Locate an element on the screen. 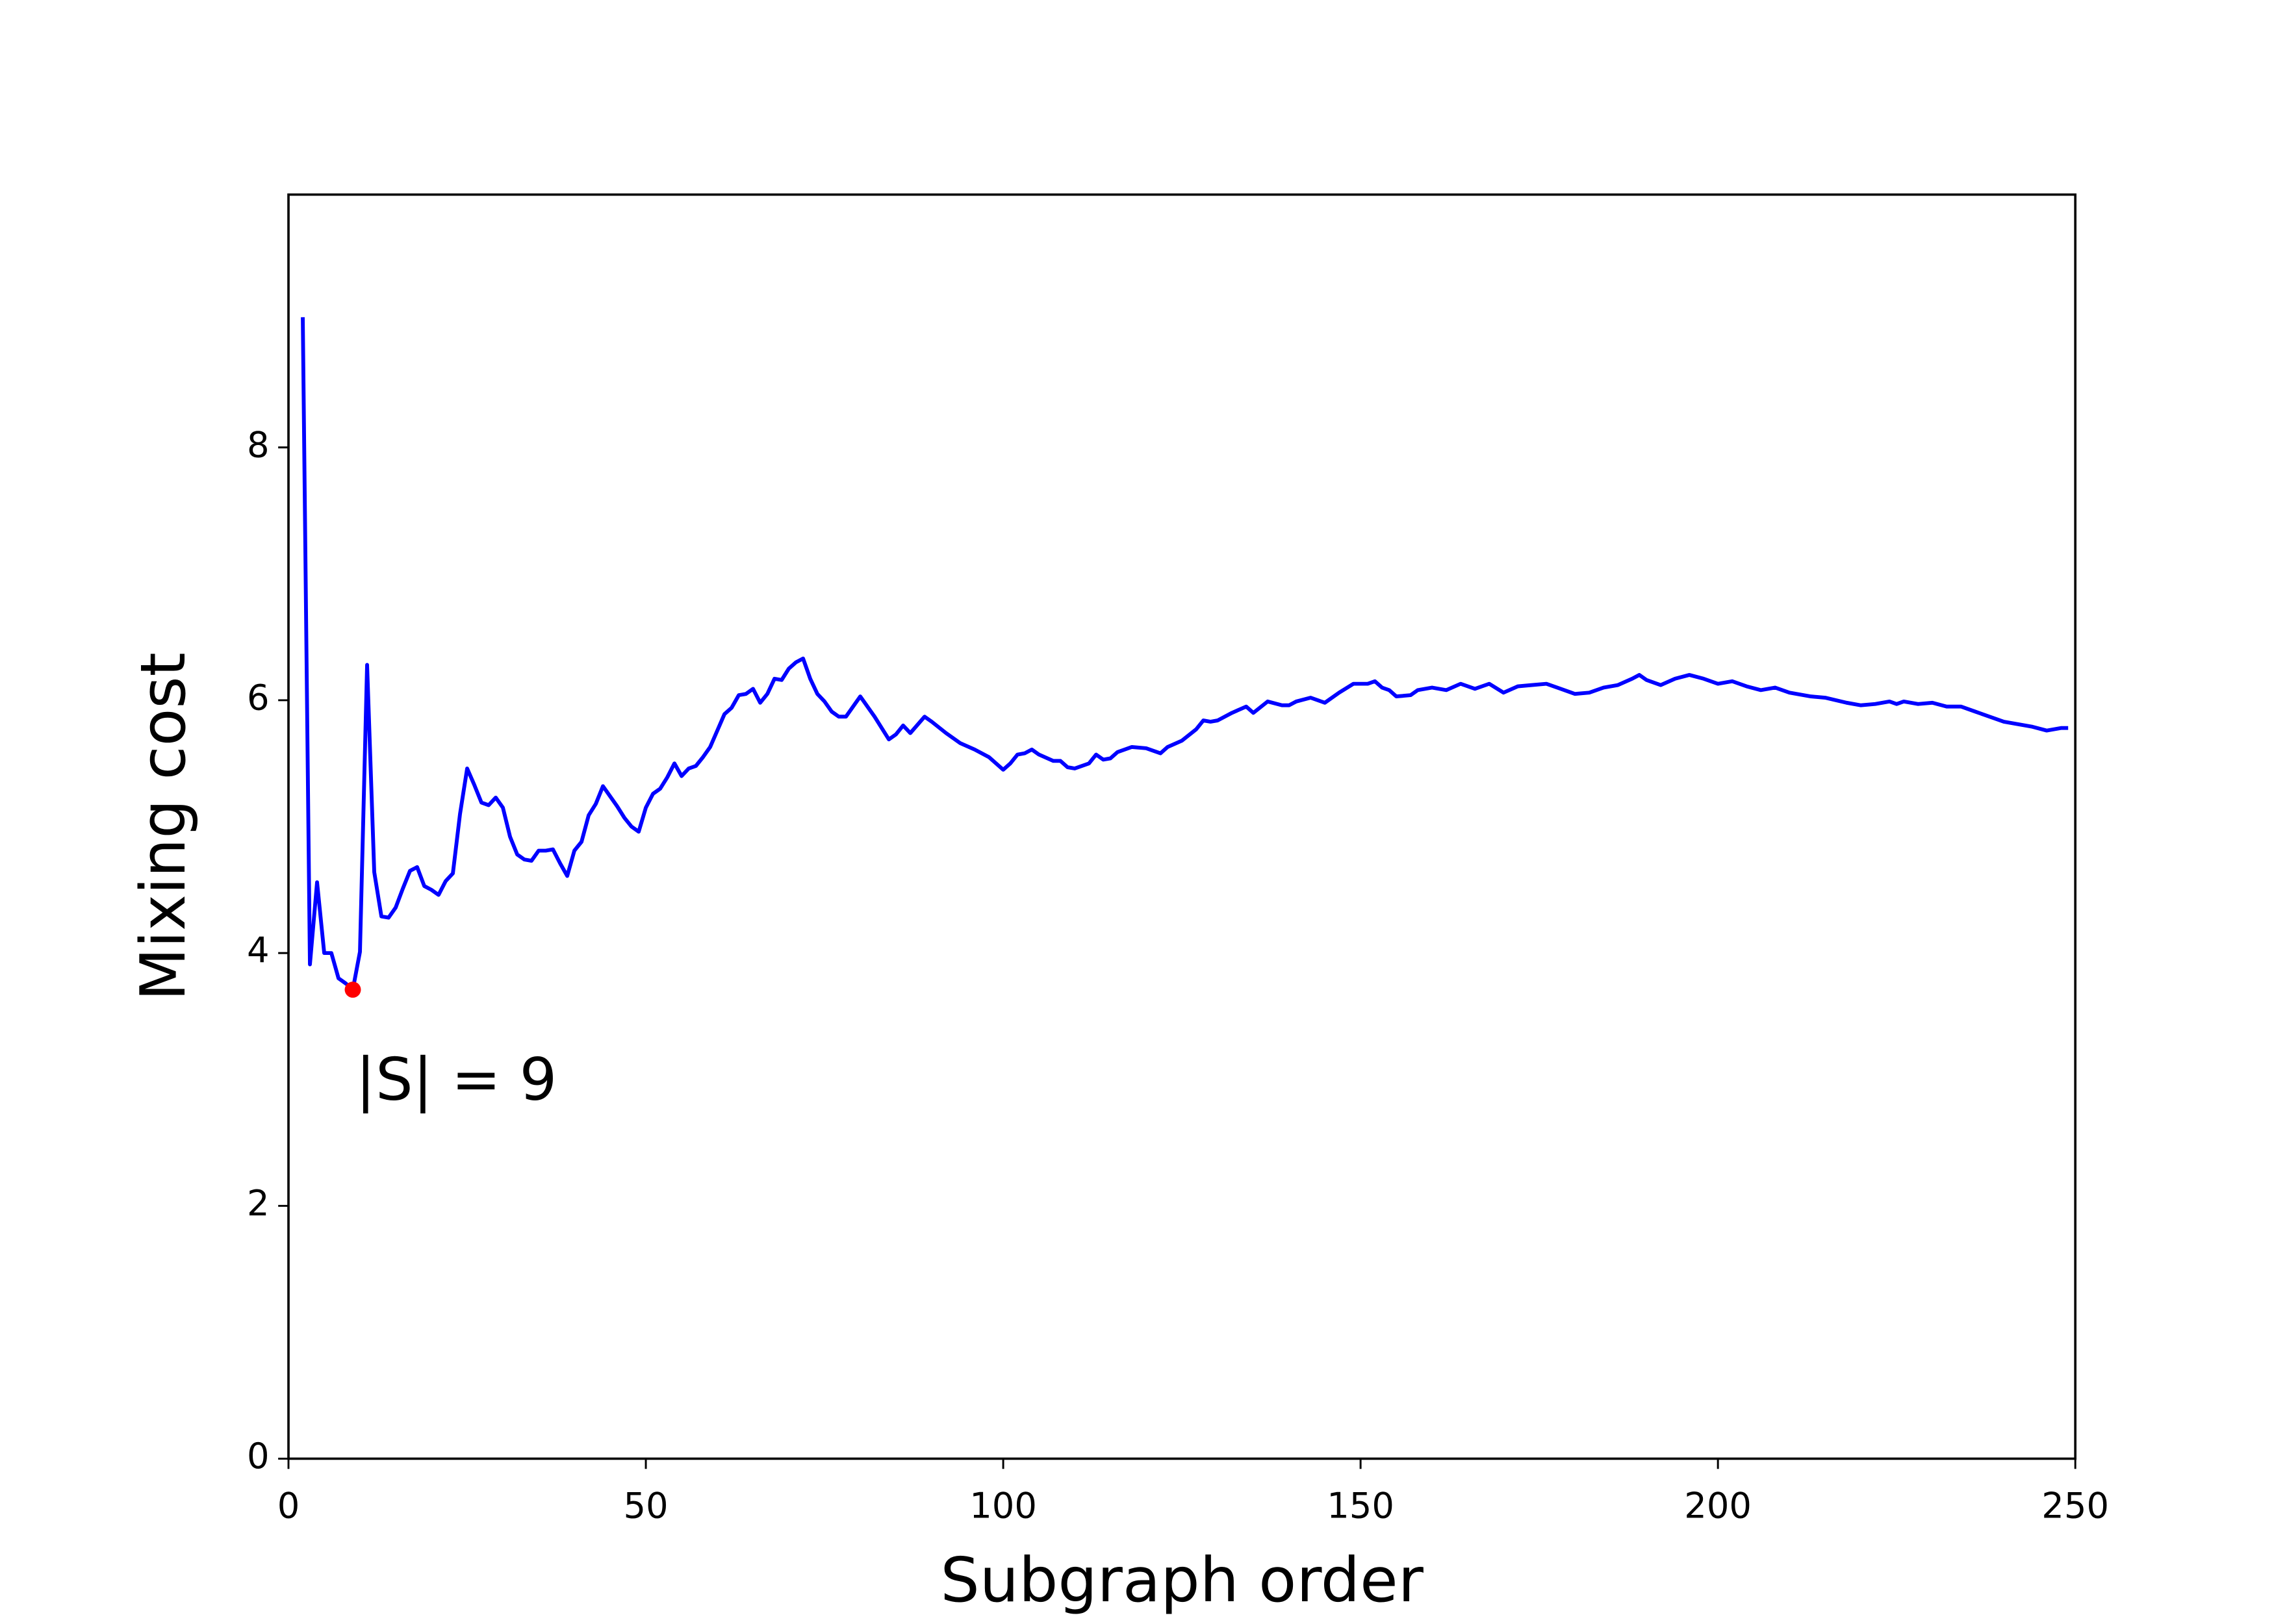 The image size is (2274, 1624). annotation: |S| = 9 is located at coordinates (456, 1080).